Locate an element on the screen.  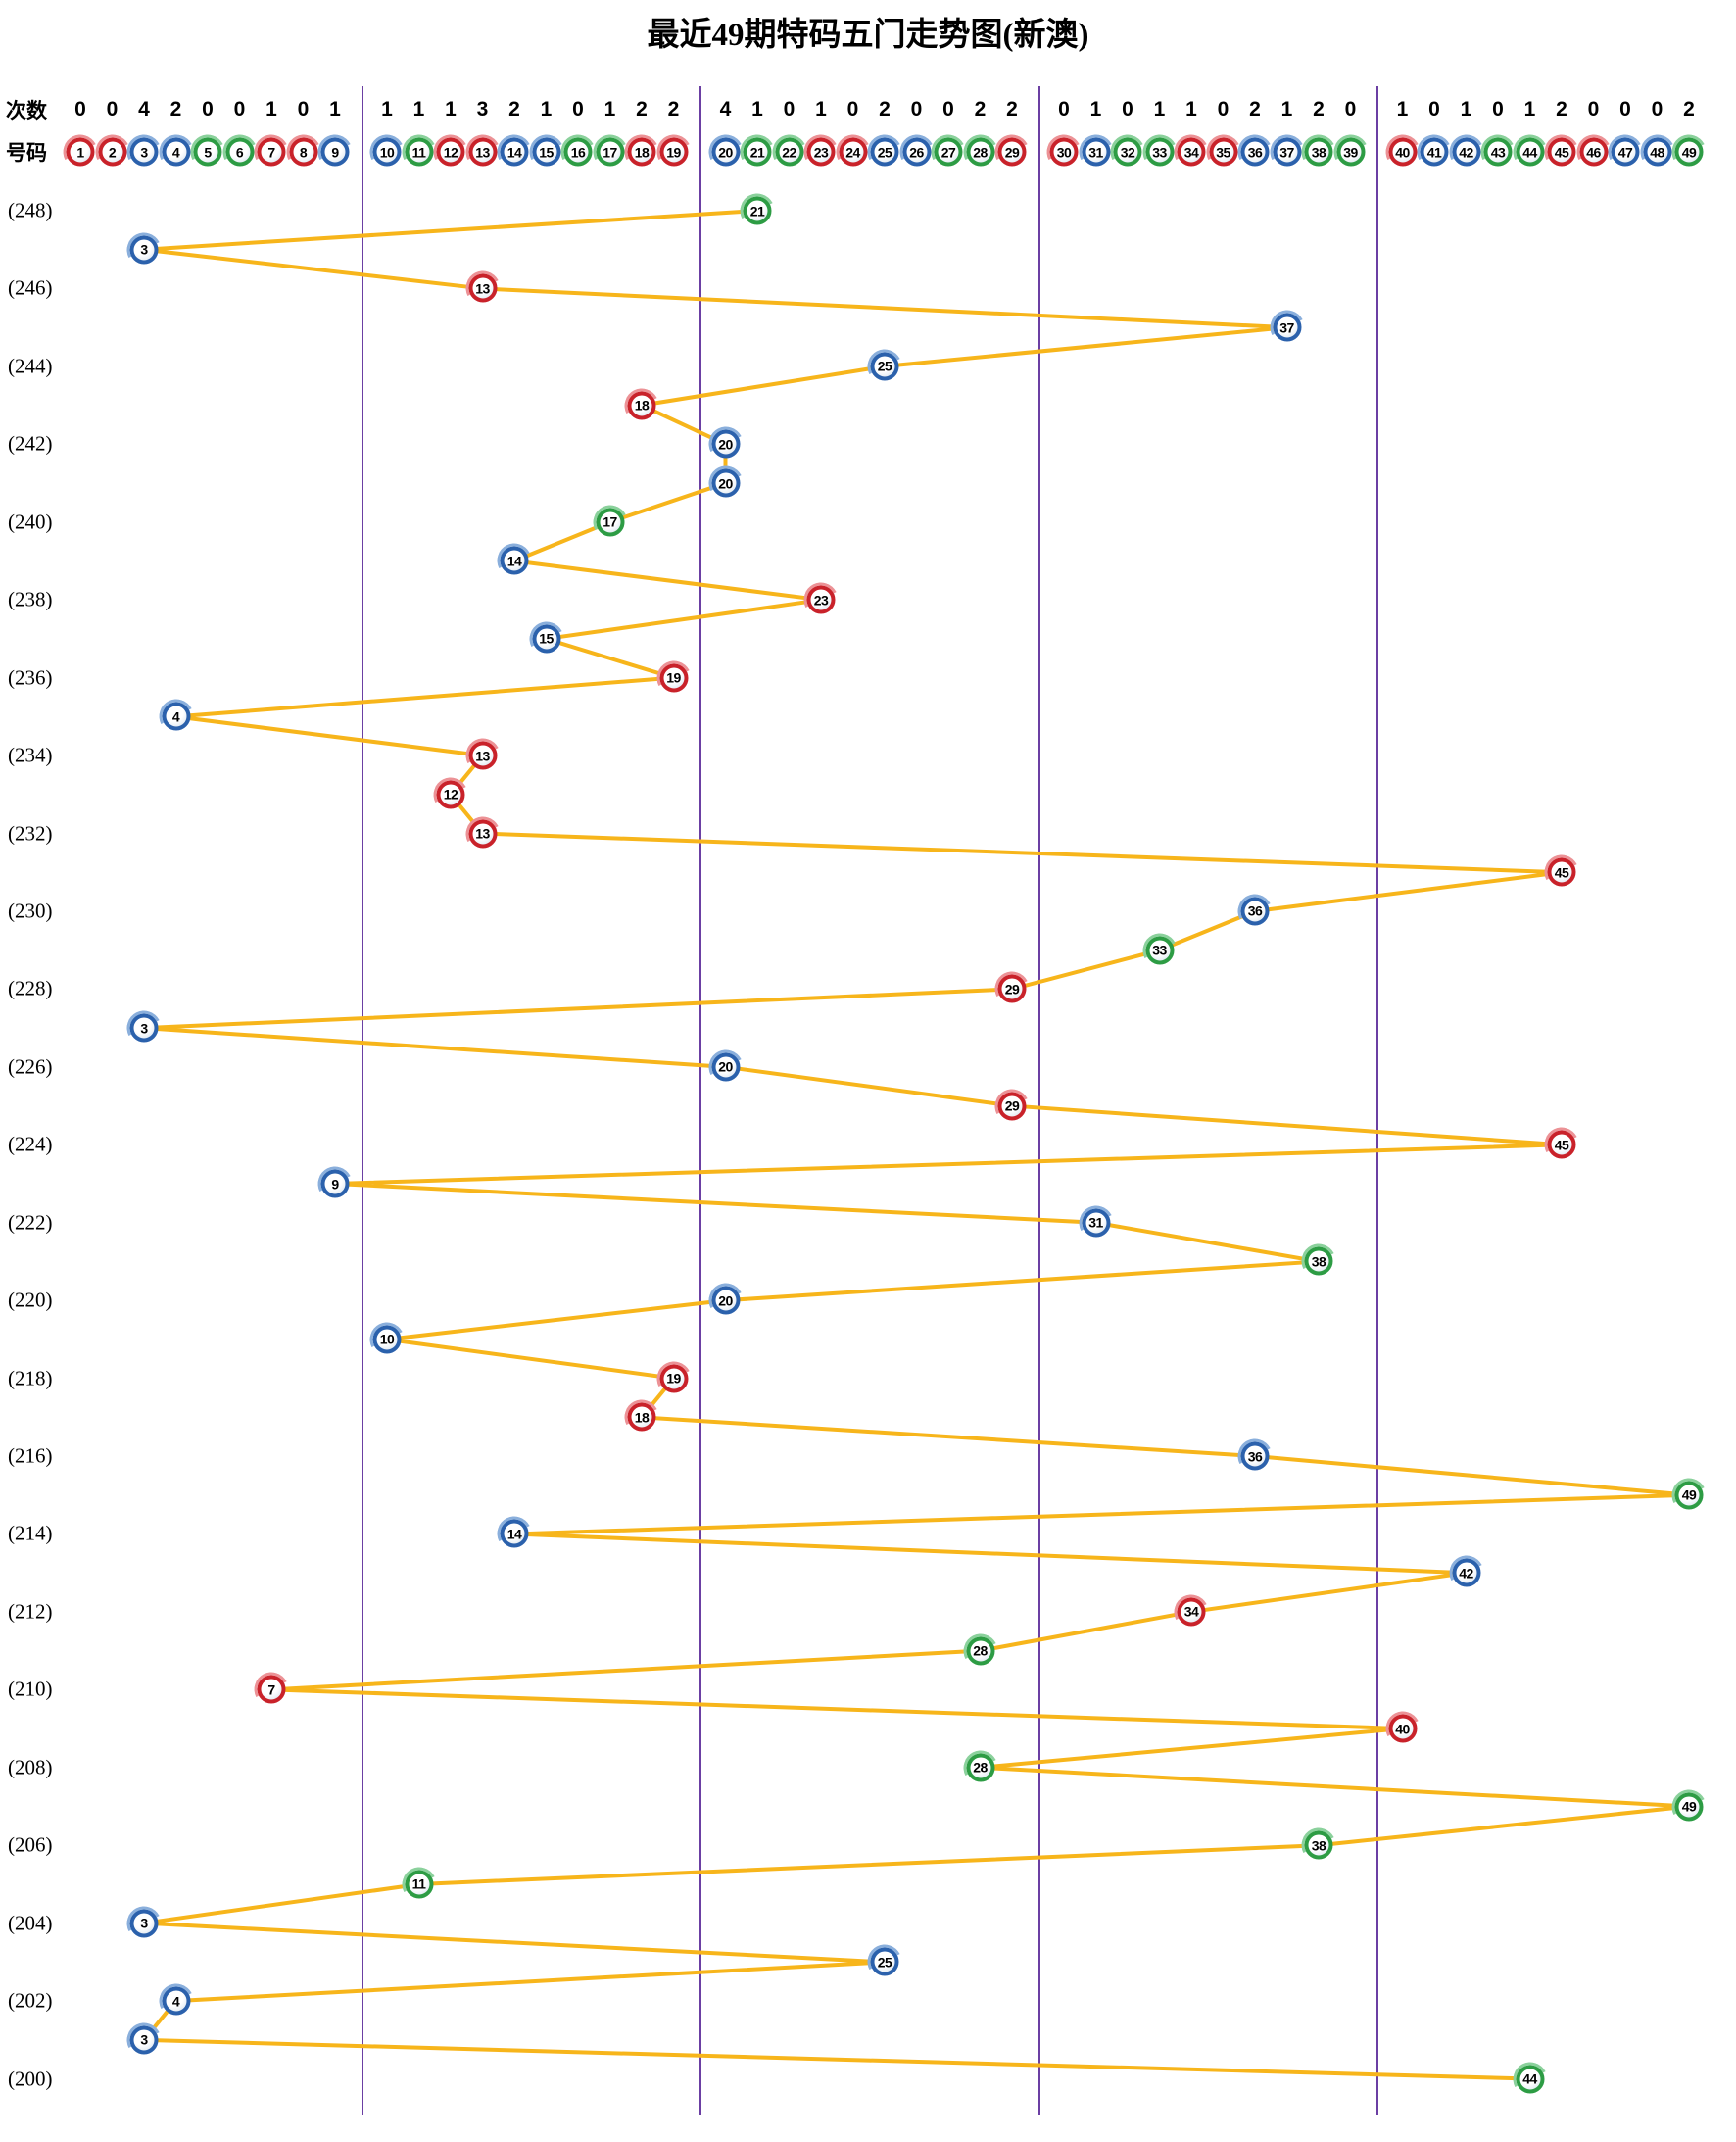
header-ball-11: 11 is located at coordinates (419, 152).